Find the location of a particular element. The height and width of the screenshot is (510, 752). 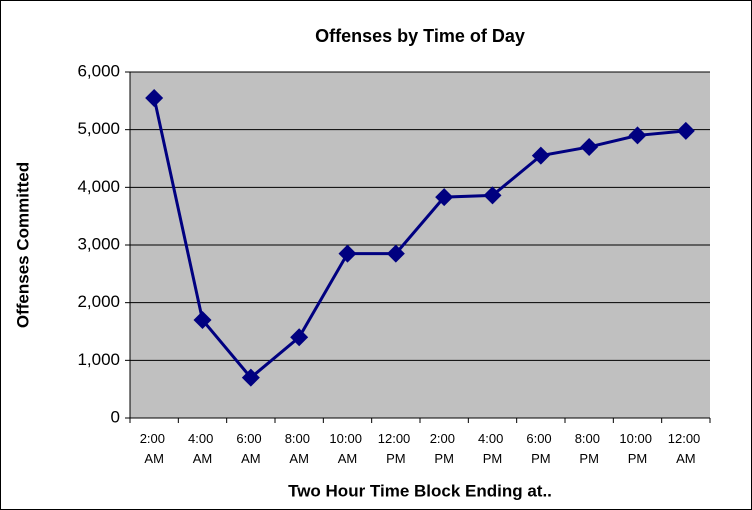

y-tick-label: 4,000 is located at coordinates (98, 186).